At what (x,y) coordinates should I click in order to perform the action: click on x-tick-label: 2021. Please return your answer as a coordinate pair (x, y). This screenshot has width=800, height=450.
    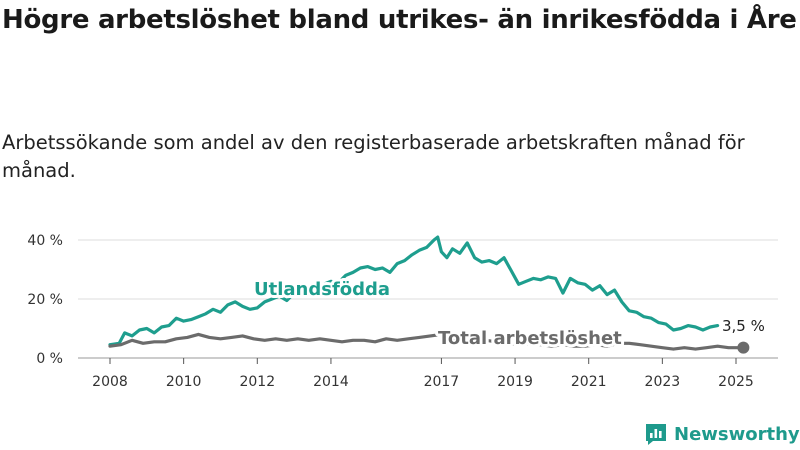
    Looking at the image, I should click on (589, 382).